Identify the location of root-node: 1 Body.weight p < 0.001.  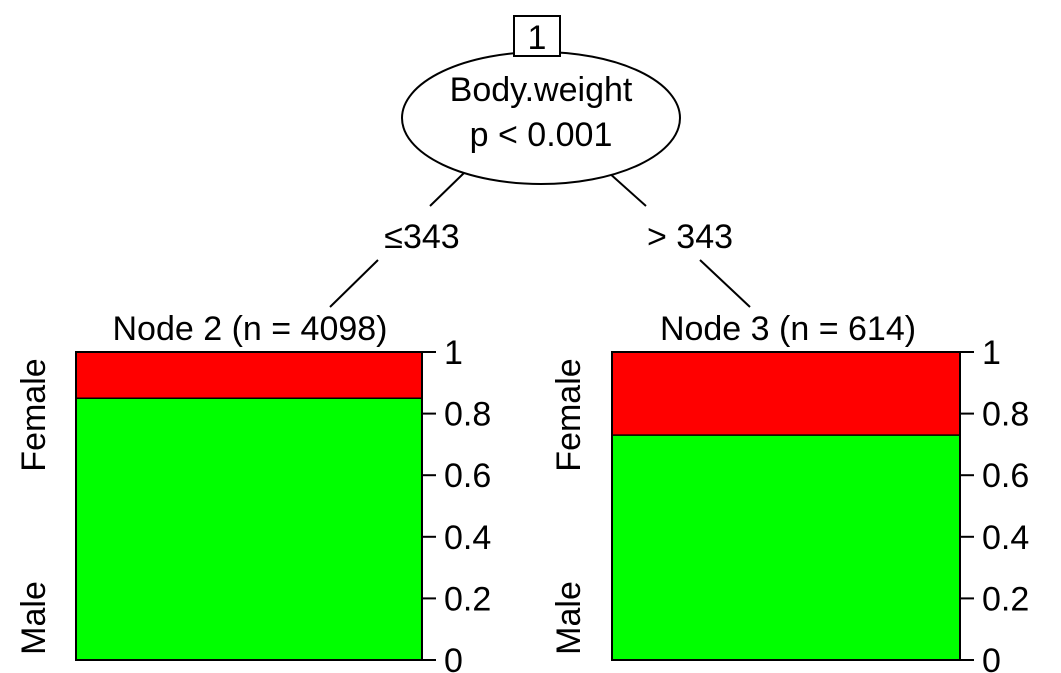
(541, 100).